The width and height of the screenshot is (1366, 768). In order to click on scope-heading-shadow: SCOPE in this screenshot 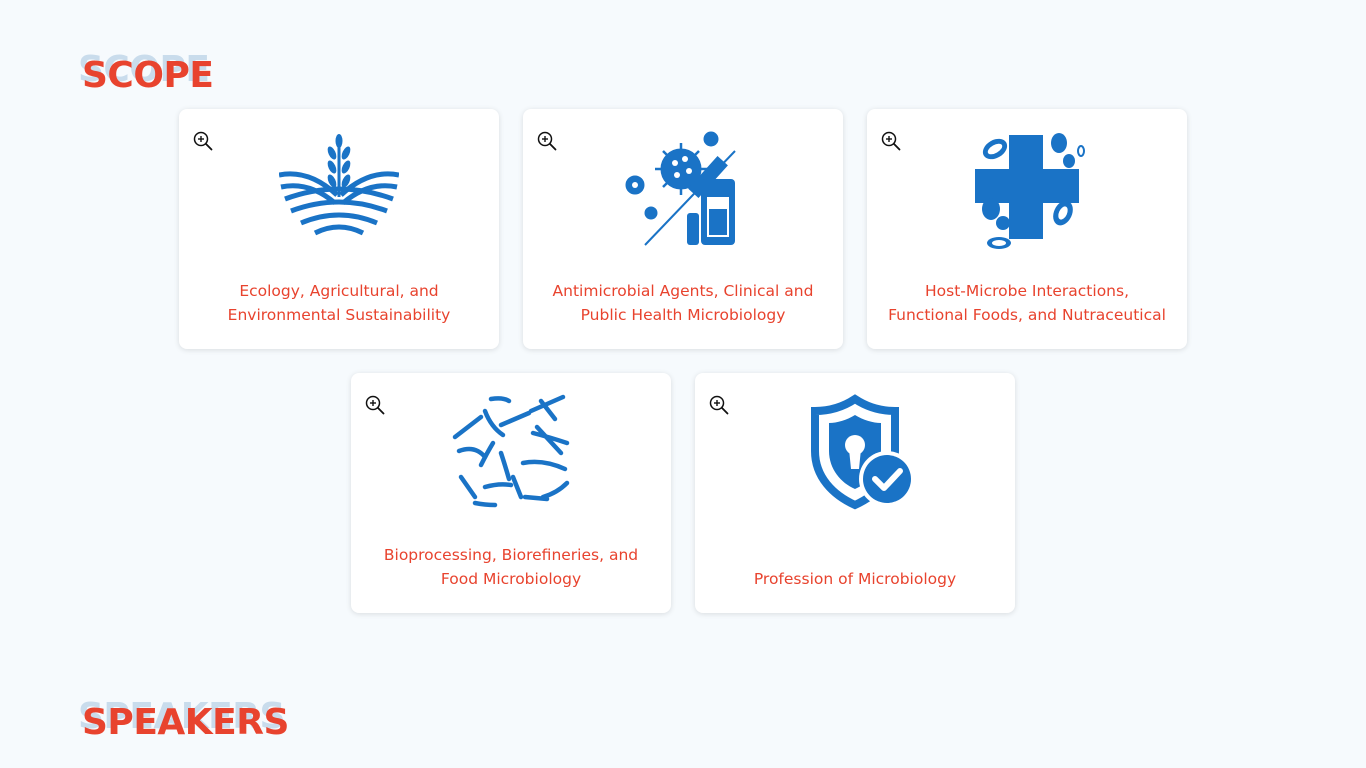, I will do `click(144, 69)`.